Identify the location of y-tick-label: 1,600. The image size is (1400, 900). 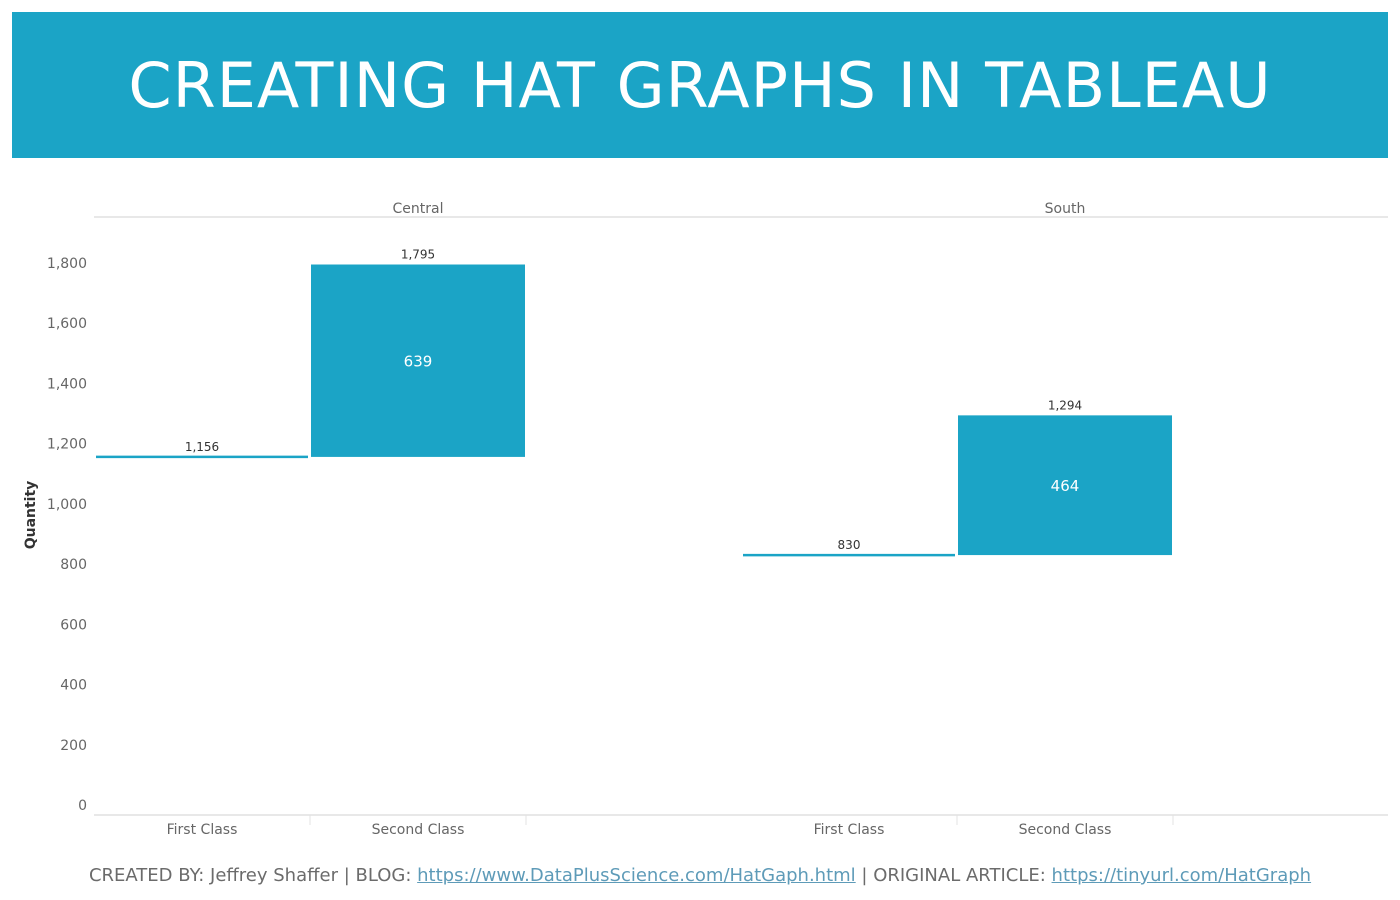
(67, 324).